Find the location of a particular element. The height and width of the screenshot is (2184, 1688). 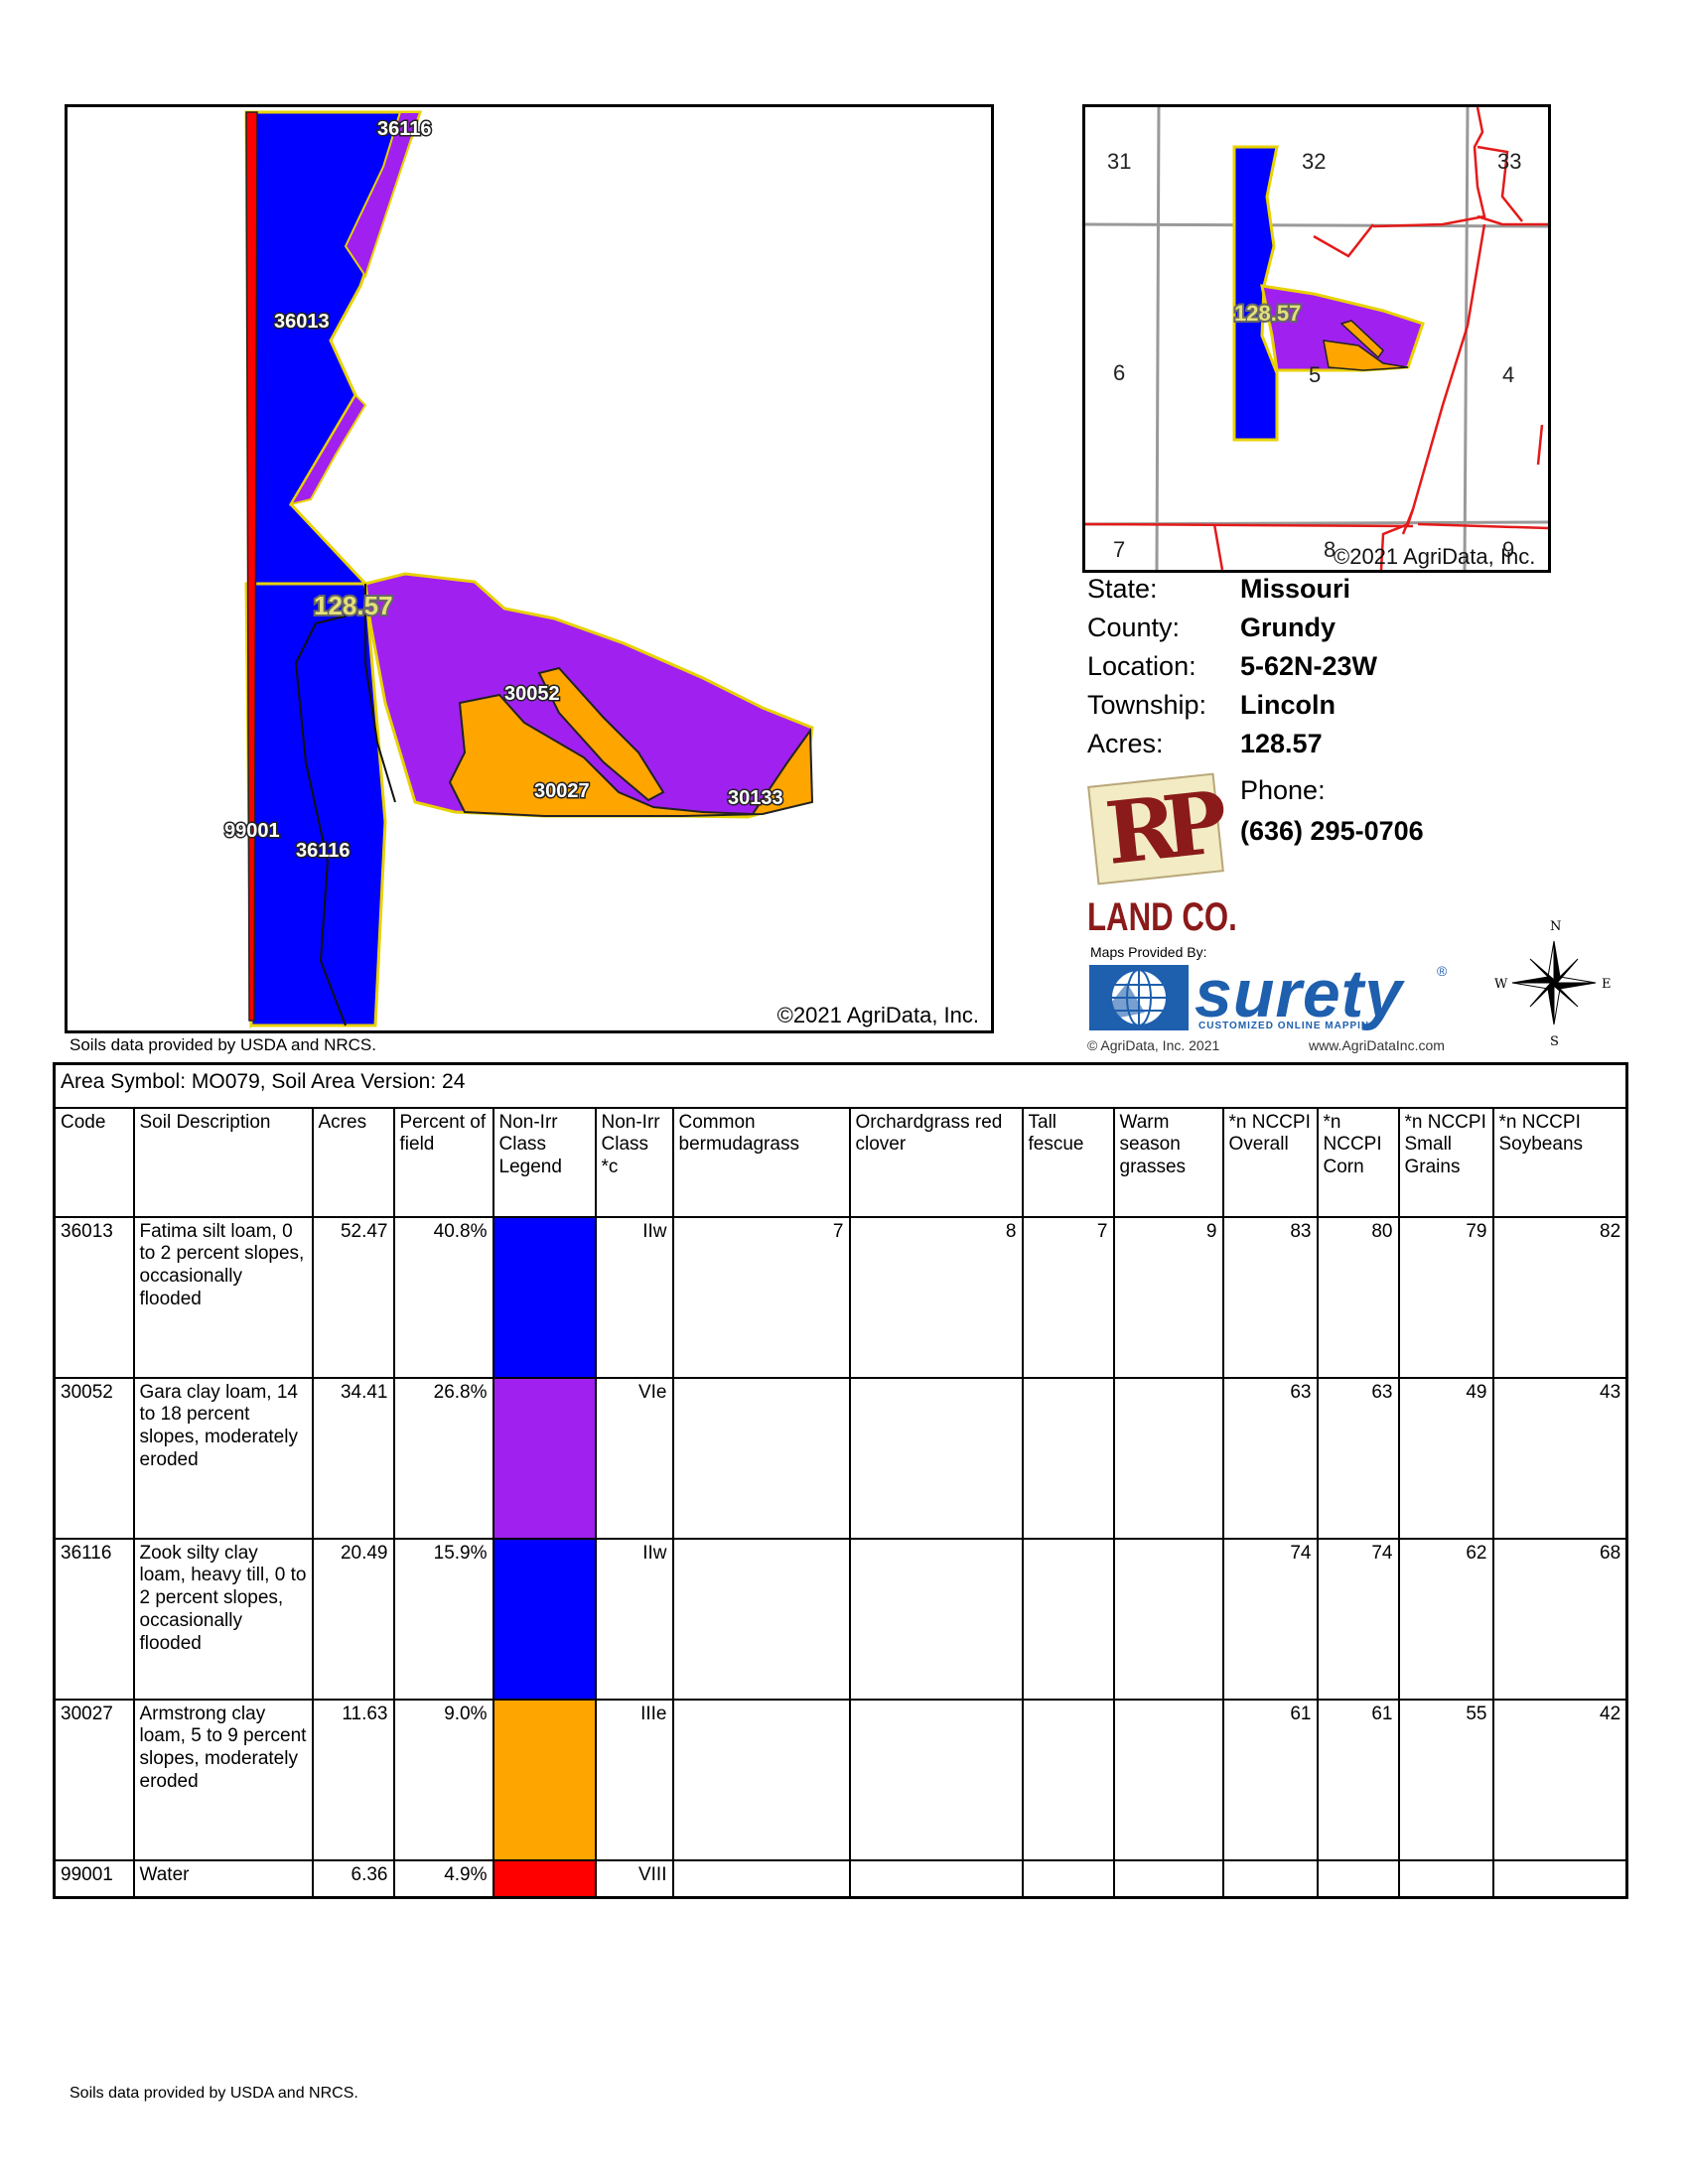

info-value: 128.57 is located at coordinates (1281, 743).